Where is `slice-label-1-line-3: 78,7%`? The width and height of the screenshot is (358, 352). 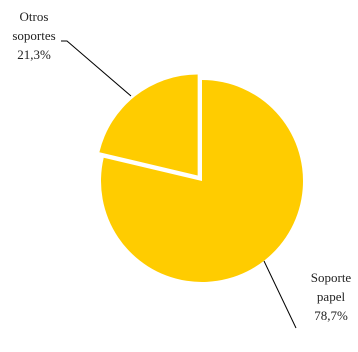 slice-label-1-line-3: 78,7% is located at coordinates (331, 315).